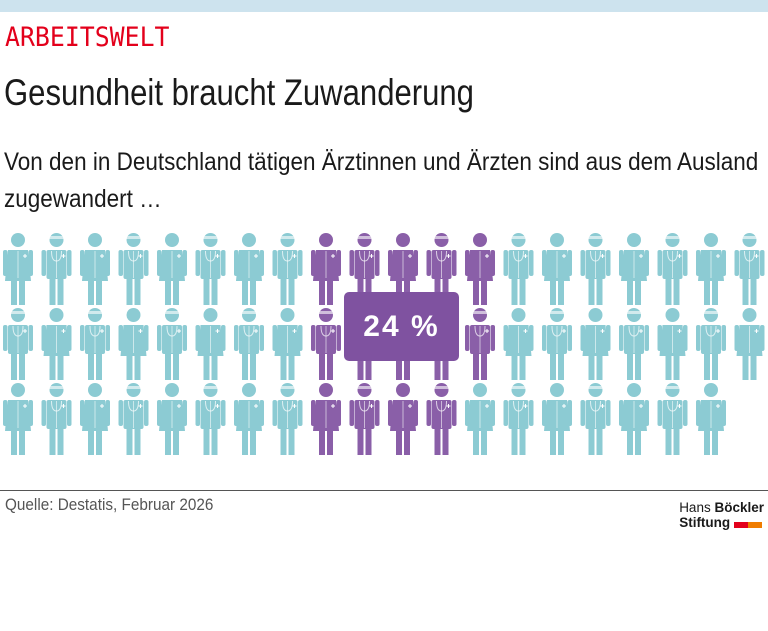 The image size is (768, 631). Describe the element at coordinates (87, 37) in the screenshot. I see `kicker: ARBEITSWELT` at that location.